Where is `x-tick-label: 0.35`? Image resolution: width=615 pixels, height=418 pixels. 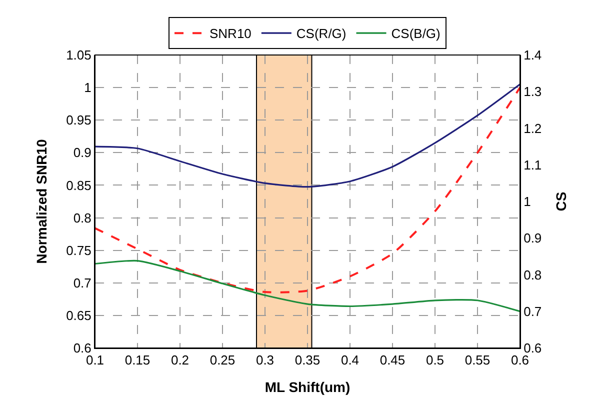 x-tick-label: 0.35 is located at coordinates (307, 360).